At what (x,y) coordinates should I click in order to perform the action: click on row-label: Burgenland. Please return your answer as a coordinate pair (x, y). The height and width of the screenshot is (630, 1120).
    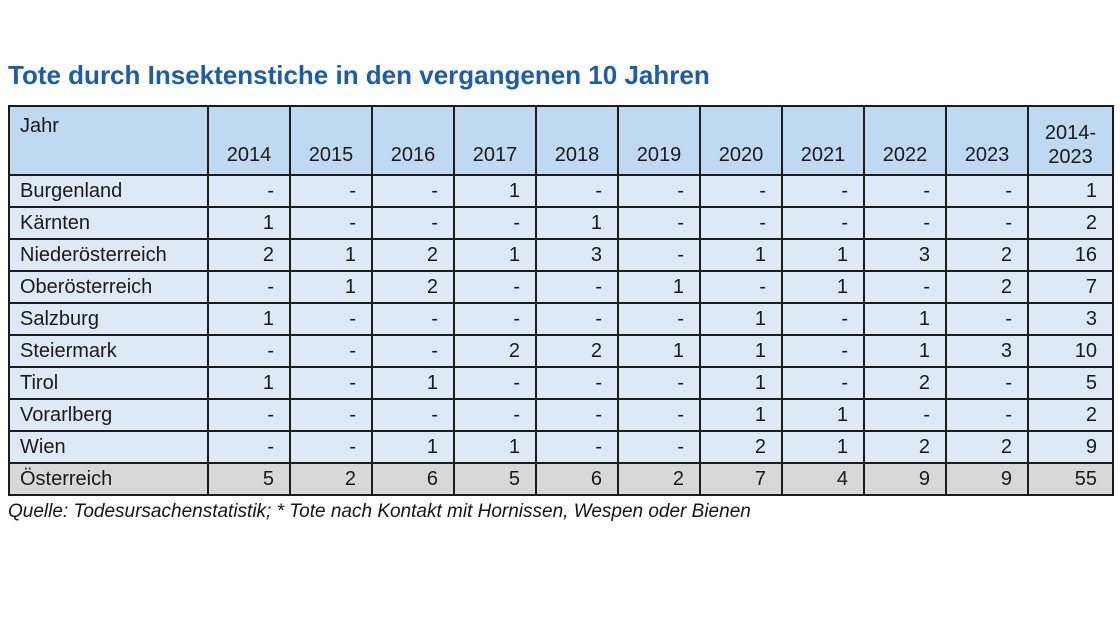
    Looking at the image, I should click on (108, 191).